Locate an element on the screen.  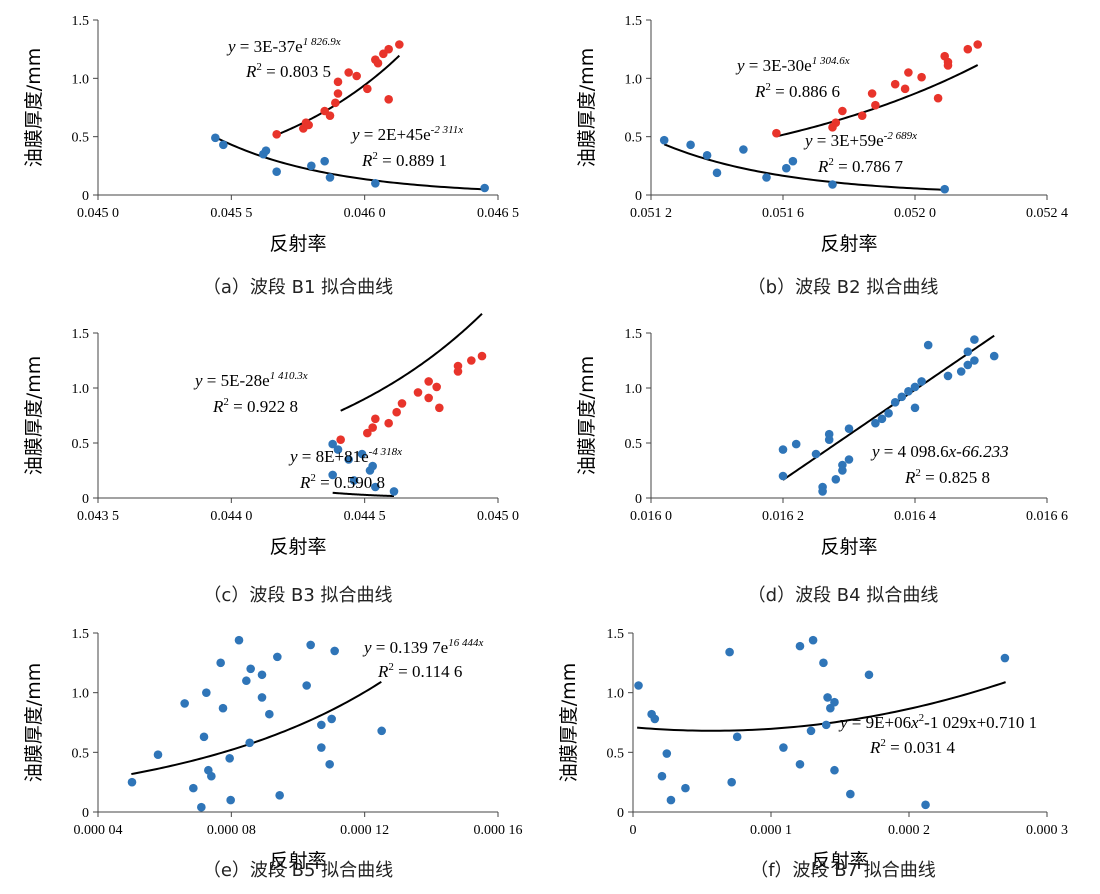
chart-caption: （e）波段 B5 拟合曲线 is located at coordinates (298, 870).